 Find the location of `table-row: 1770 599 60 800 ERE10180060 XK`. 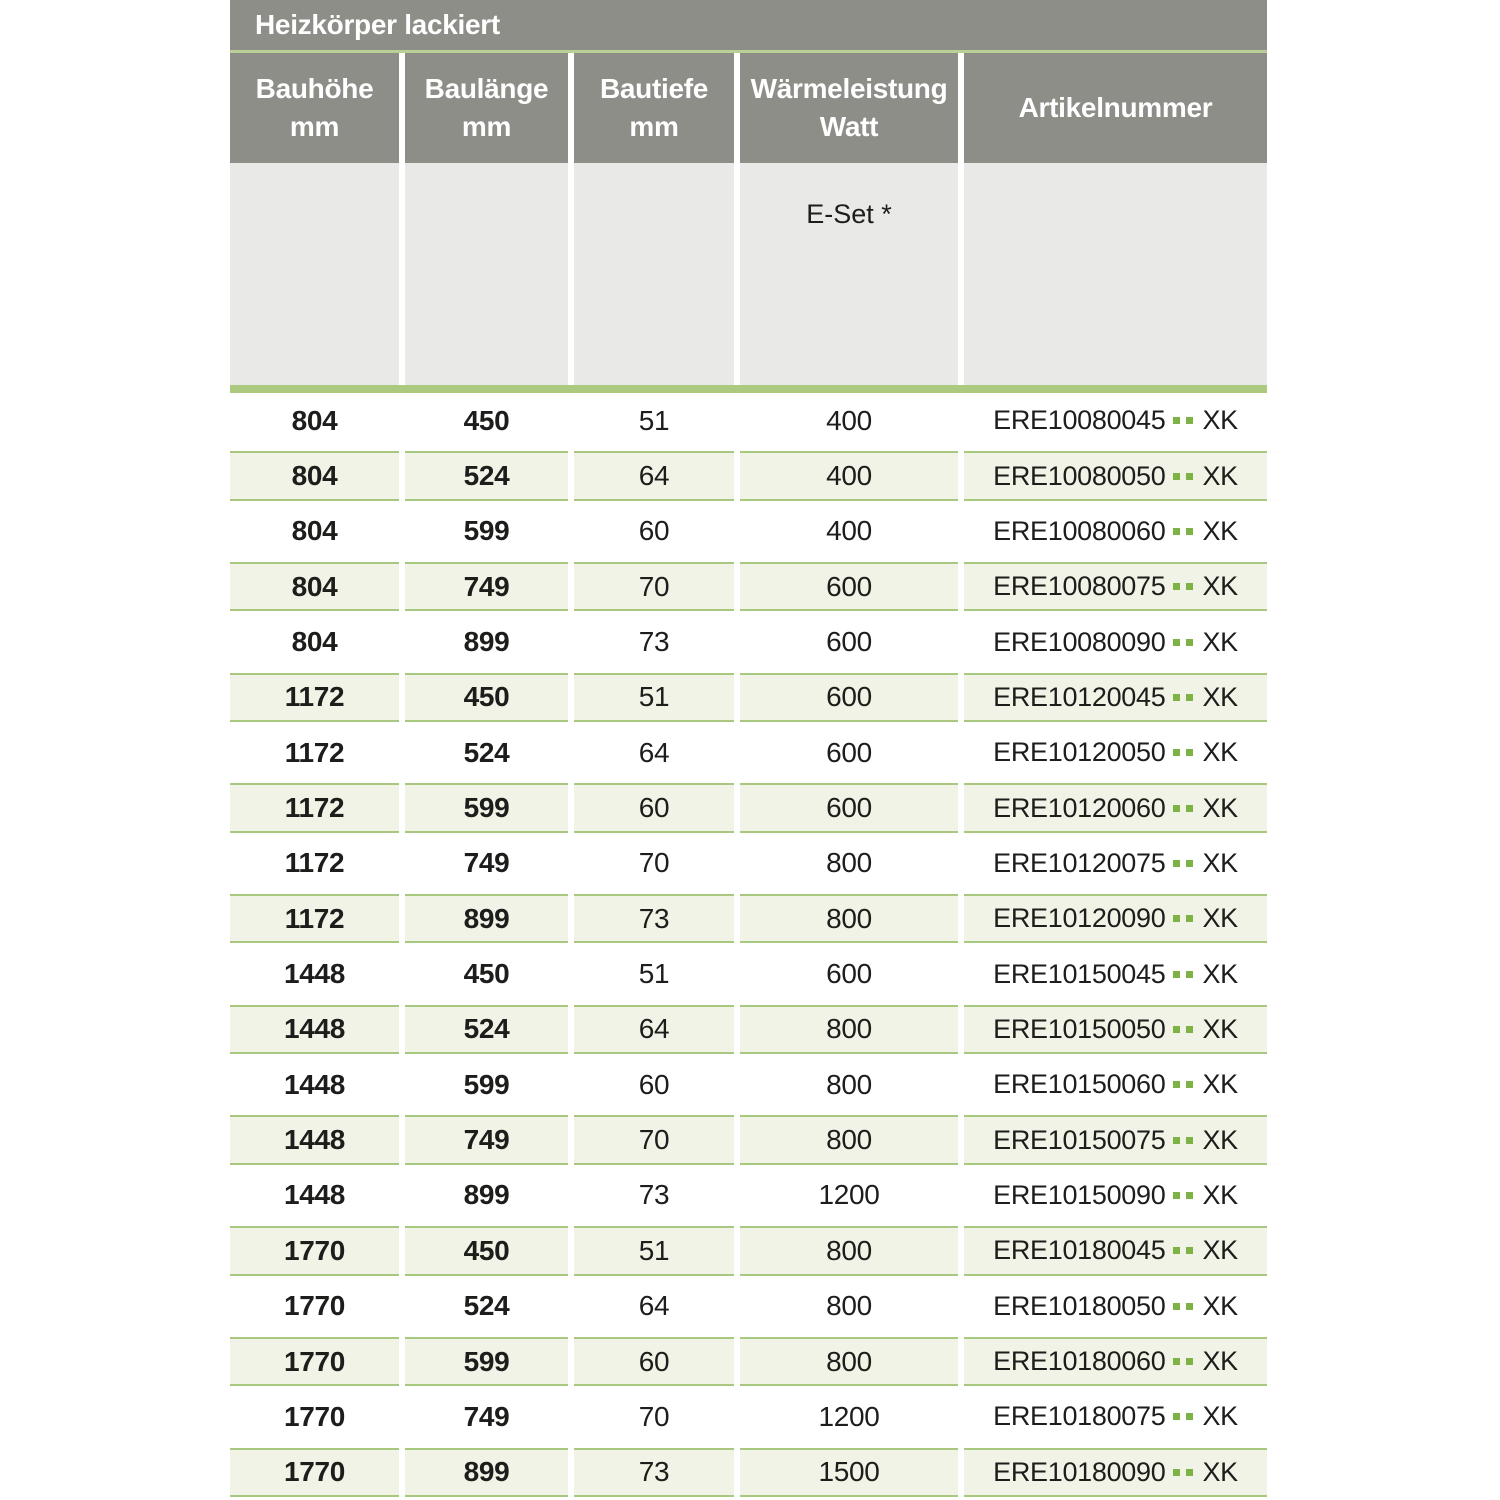

table-row: 1770 599 60 800 ERE10180060 XK is located at coordinates (748, 1361).